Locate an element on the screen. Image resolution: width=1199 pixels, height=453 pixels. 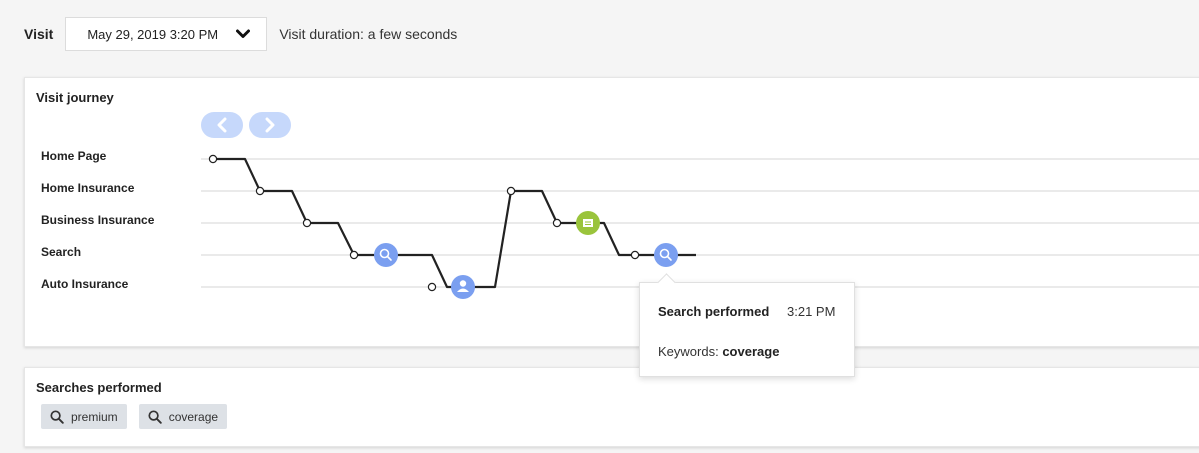
search-chip-label: premium is located at coordinates (94, 416).